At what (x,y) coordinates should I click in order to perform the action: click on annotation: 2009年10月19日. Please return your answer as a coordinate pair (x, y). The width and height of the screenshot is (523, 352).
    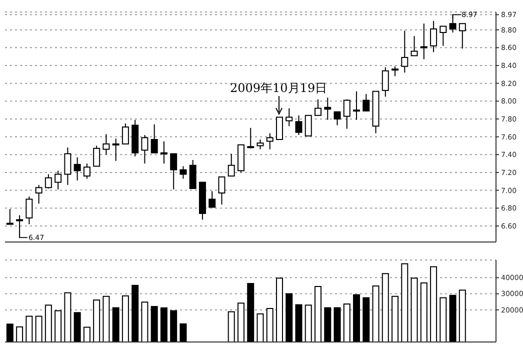
    Looking at the image, I should click on (279, 88).